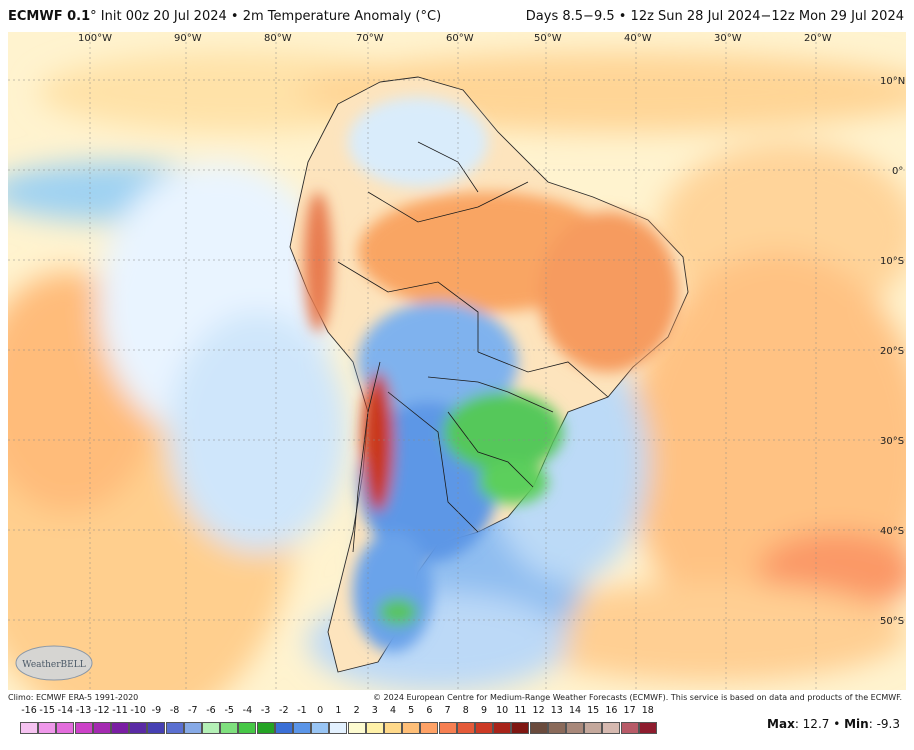 This screenshot has height=750, width=914. Describe the element at coordinates (897, 171) in the screenshot. I see `lat-label: 0°` at that location.